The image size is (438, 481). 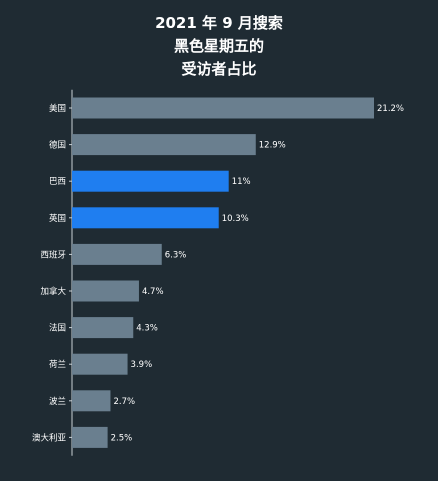 I want to click on category-label: 法国, so click(x=57, y=328).